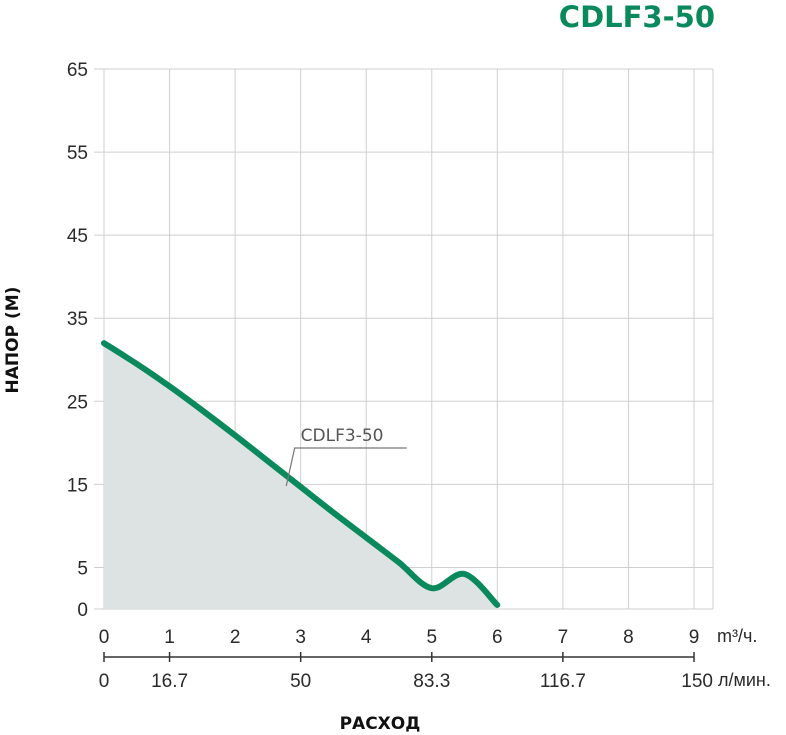 Image resolution: width=786 pixels, height=735 pixels. What do you see at coordinates (497, 637) in the screenshot?
I see `x-tick-label: 6` at bounding box center [497, 637].